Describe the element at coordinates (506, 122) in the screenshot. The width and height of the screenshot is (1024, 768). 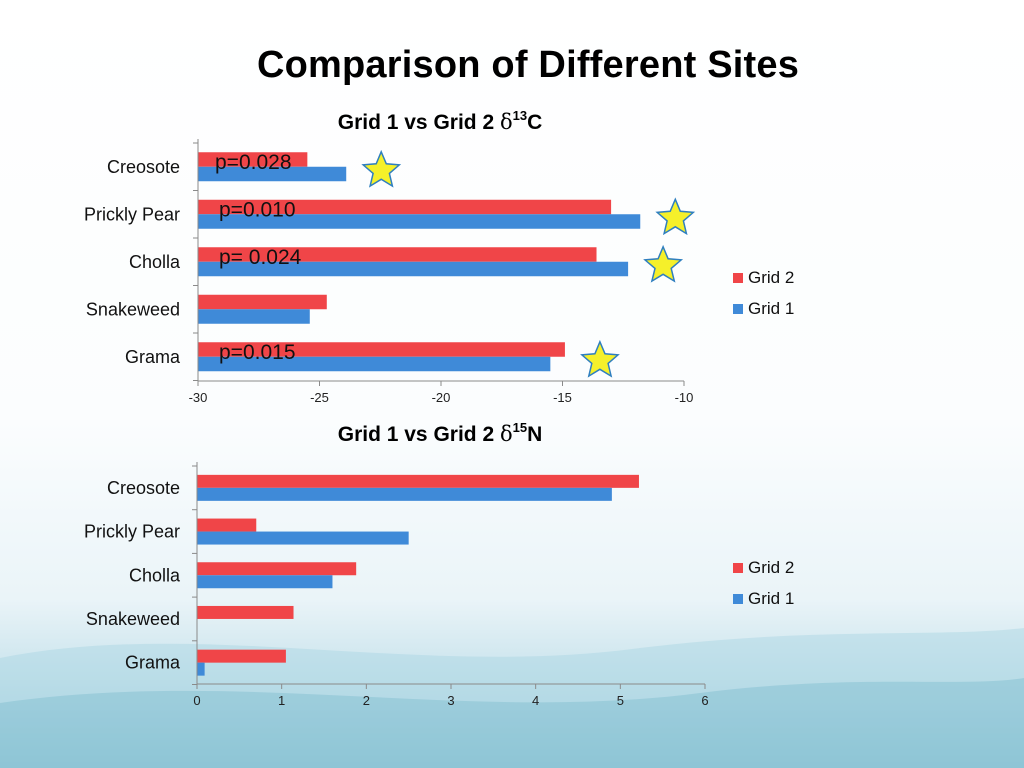
I see `chart1-title-delta: δ` at that location.